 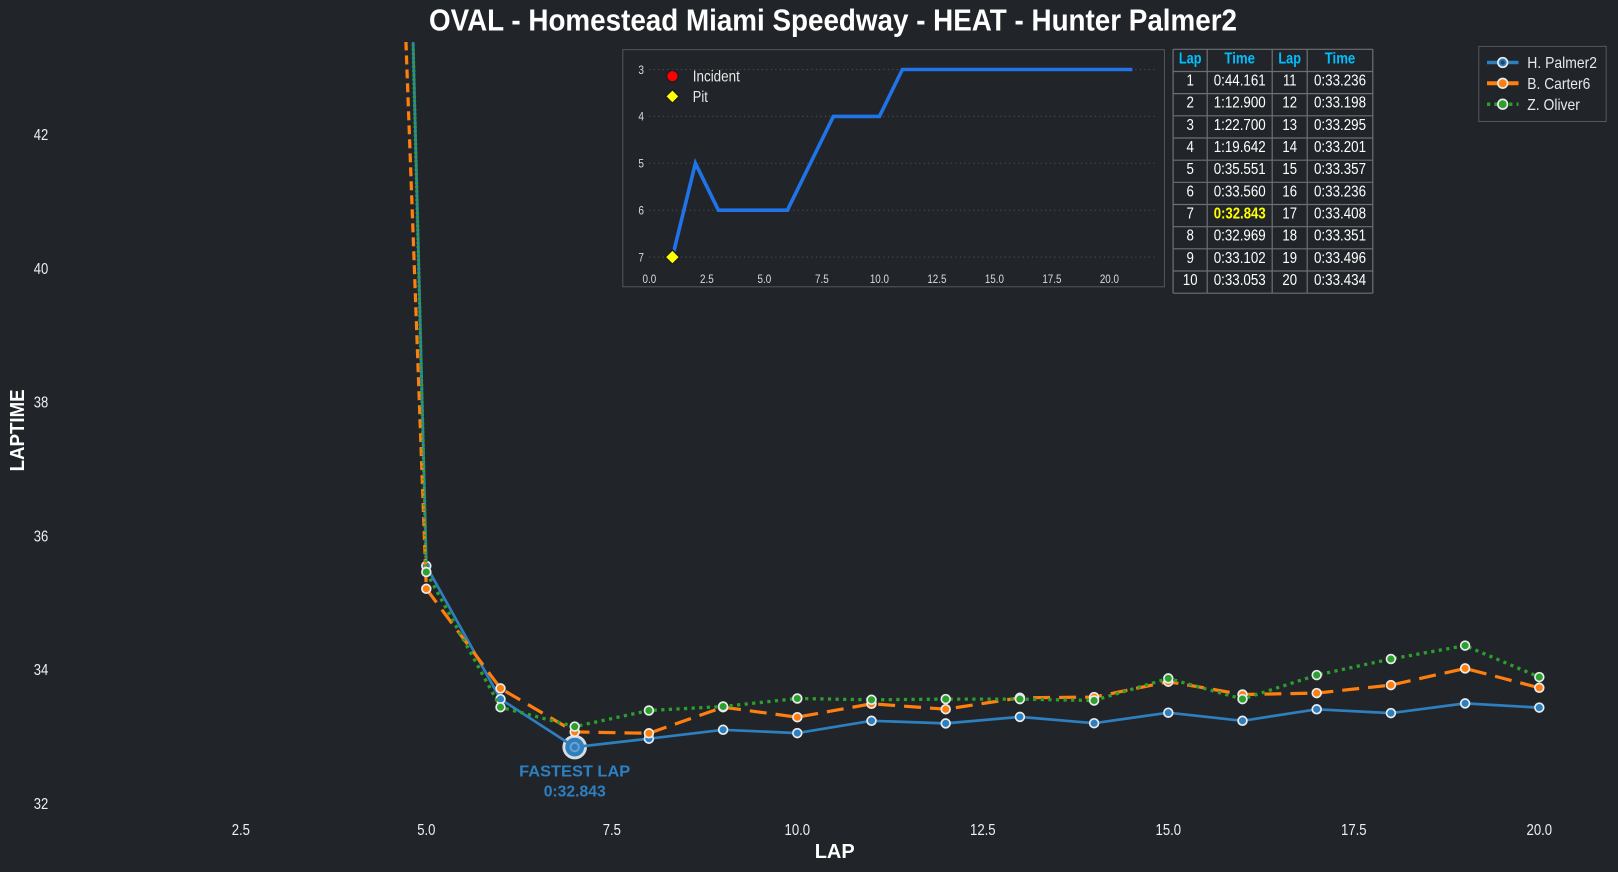 I want to click on svg-text: FASTEST LAP, so click(x=574, y=772).